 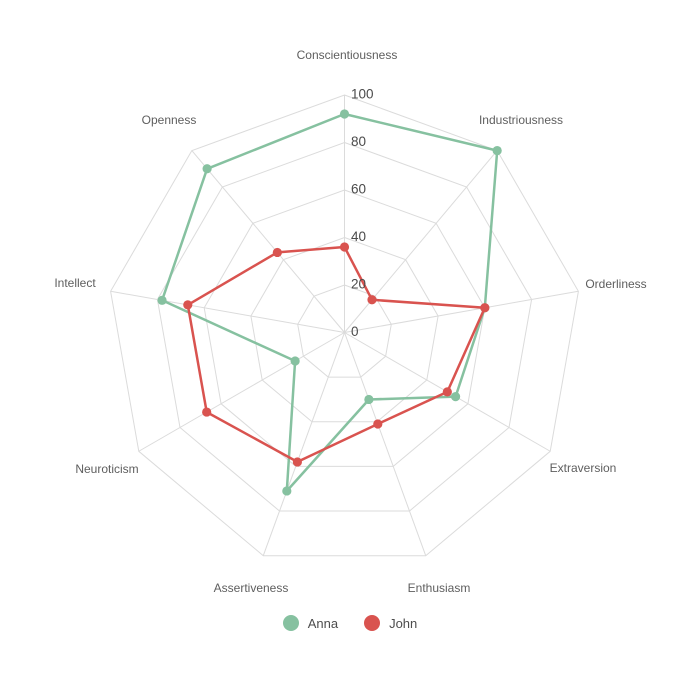 I want to click on series-line-john, so click(x=336, y=354).